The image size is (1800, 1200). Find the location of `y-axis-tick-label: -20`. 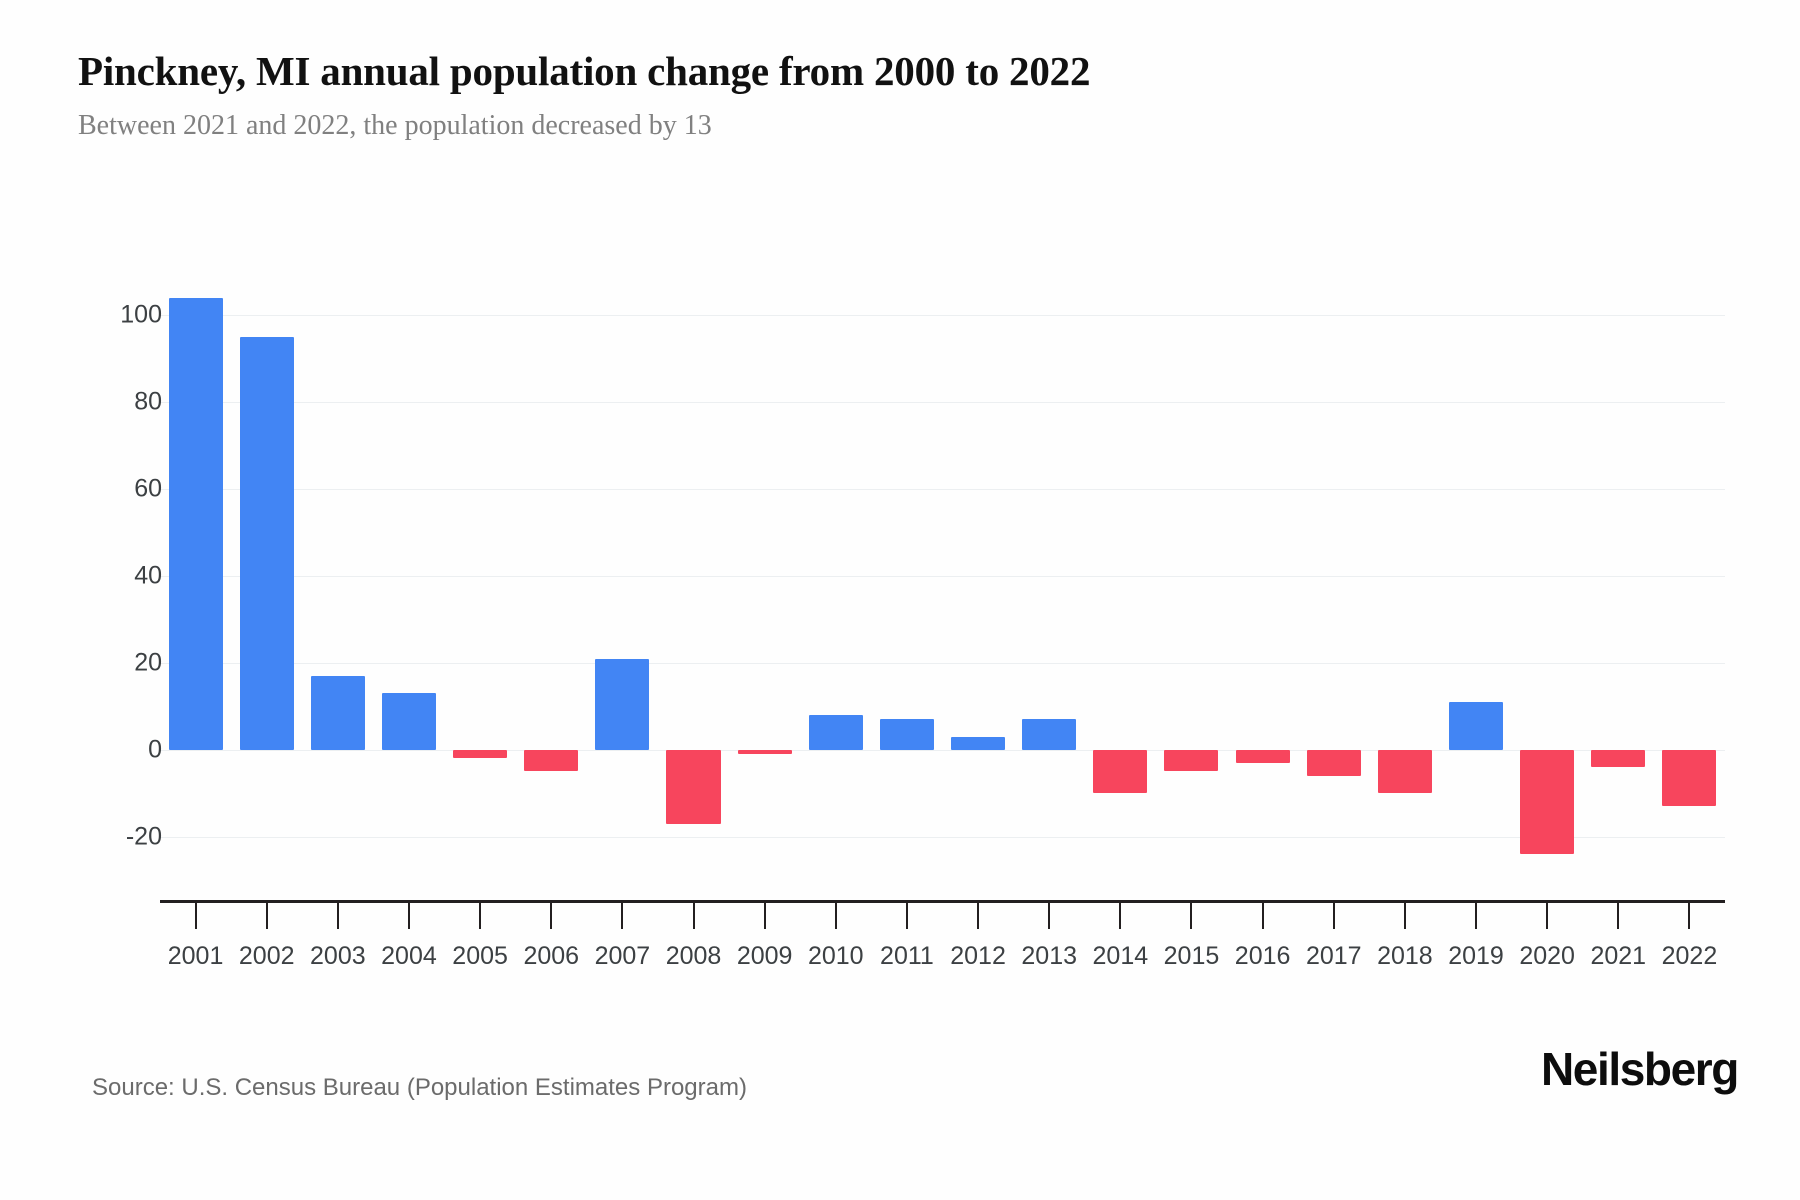

y-axis-tick-label: -20 is located at coordinates (143, 836).